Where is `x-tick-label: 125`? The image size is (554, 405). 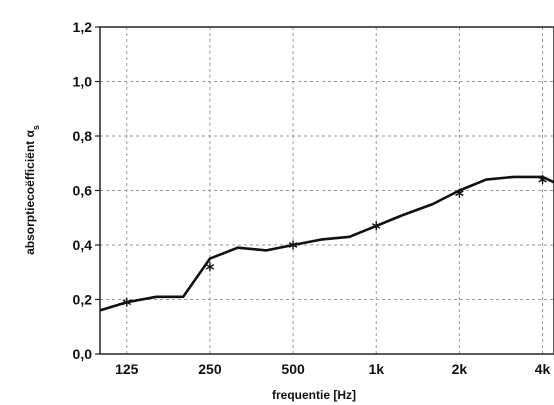 x-tick-label: 125 is located at coordinates (127, 369).